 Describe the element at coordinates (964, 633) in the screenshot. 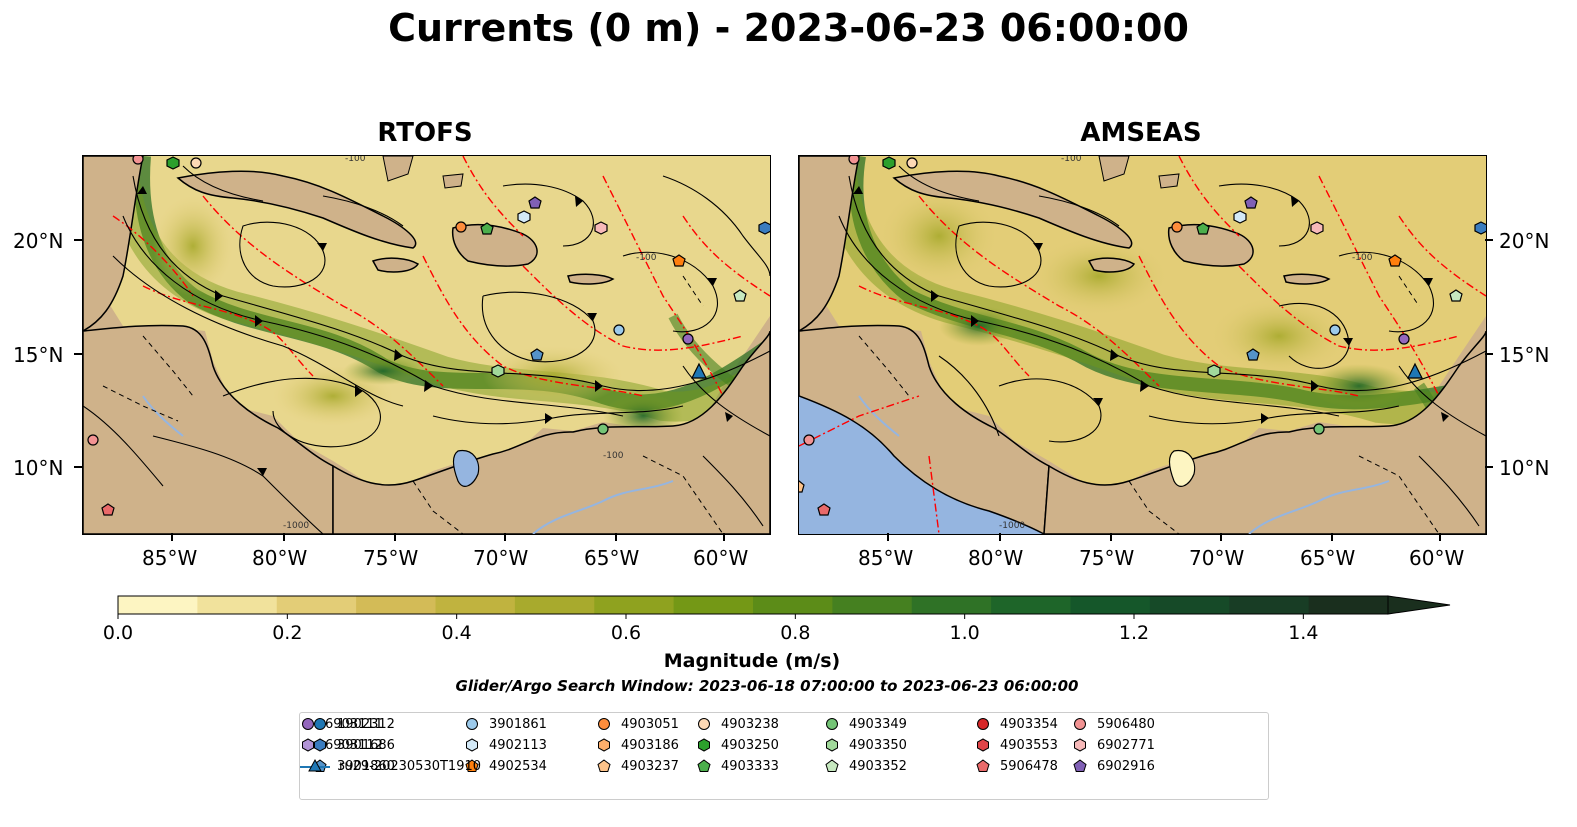

I see `colorbar-tick-label: 1.0` at that location.